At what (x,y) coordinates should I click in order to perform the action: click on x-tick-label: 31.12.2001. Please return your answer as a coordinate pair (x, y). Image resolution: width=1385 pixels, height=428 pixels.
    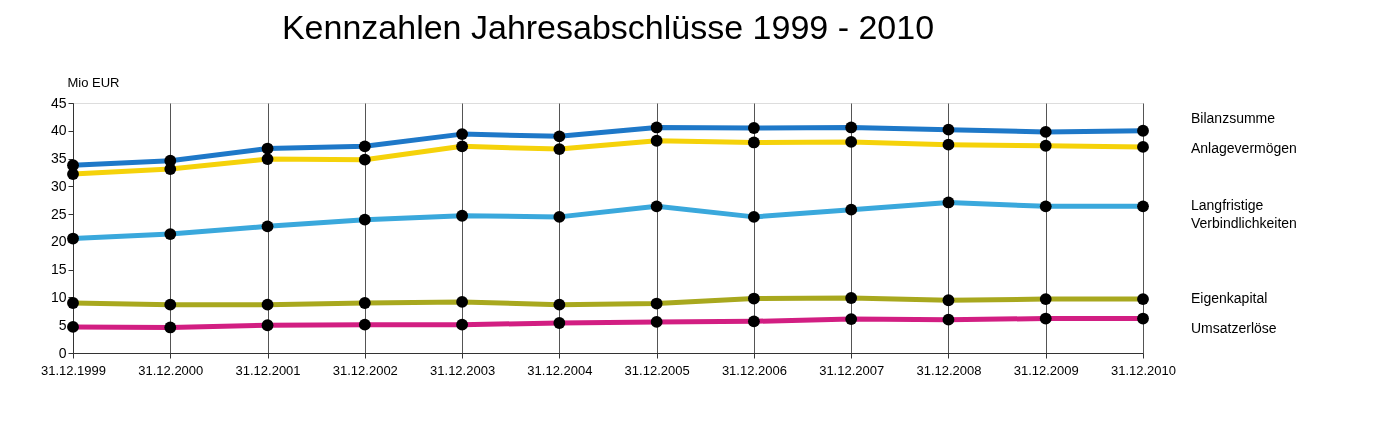
    Looking at the image, I should click on (268, 370).